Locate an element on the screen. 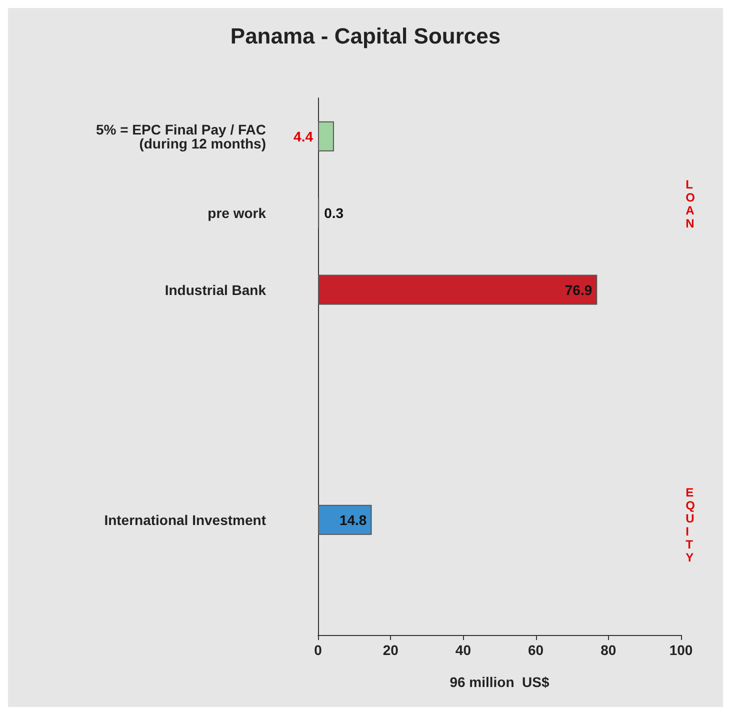 This screenshot has height=715, width=731. data-label: 0.3 is located at coordinates (334, 213).